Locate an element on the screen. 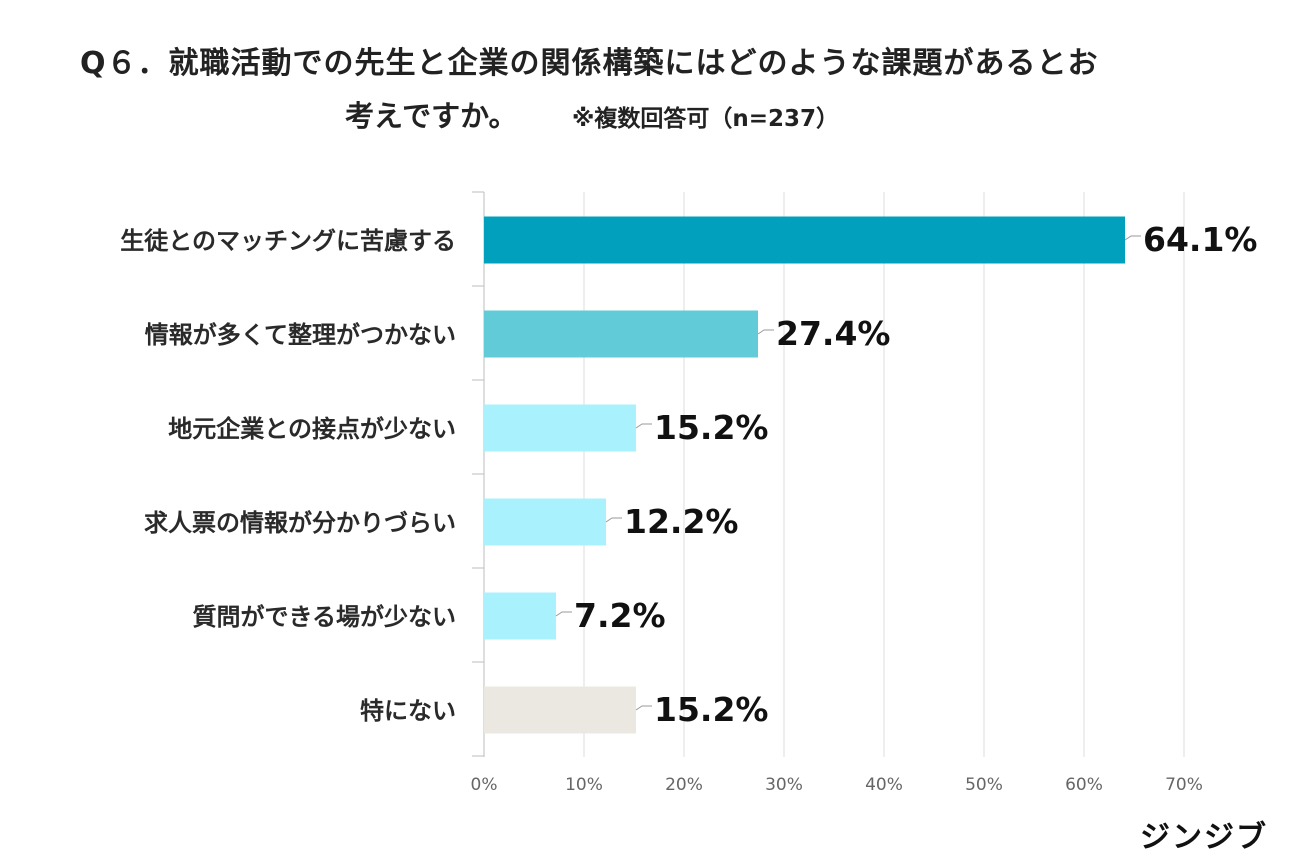 This screenshot has width=1300, height=866. x-tick-label: 10% is located at coordinates (584, 785).